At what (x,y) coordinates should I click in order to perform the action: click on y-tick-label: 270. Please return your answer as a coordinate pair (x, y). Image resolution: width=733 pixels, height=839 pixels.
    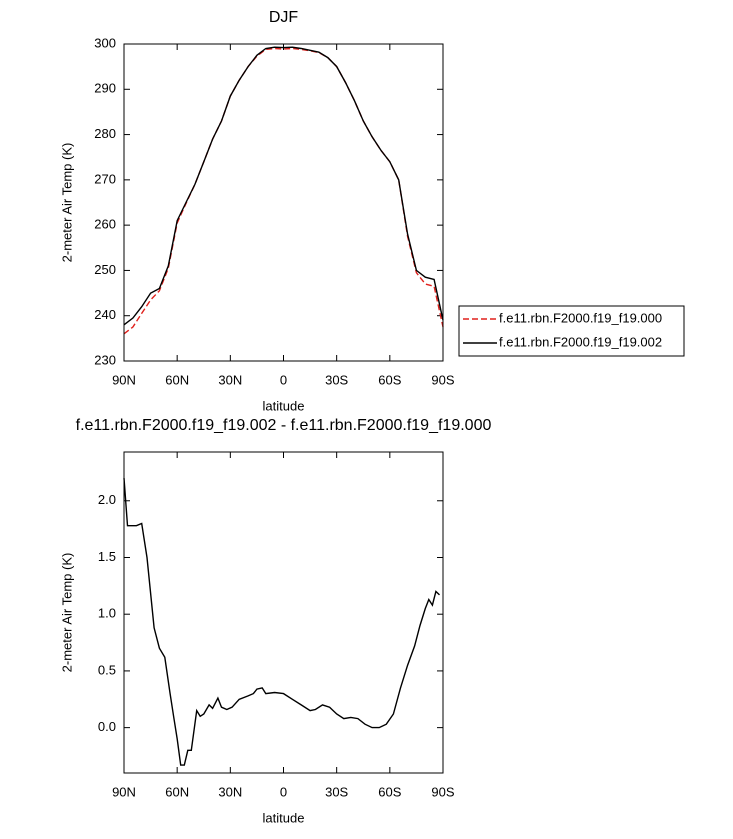
    Looking at the image, I should click on (105, 178).